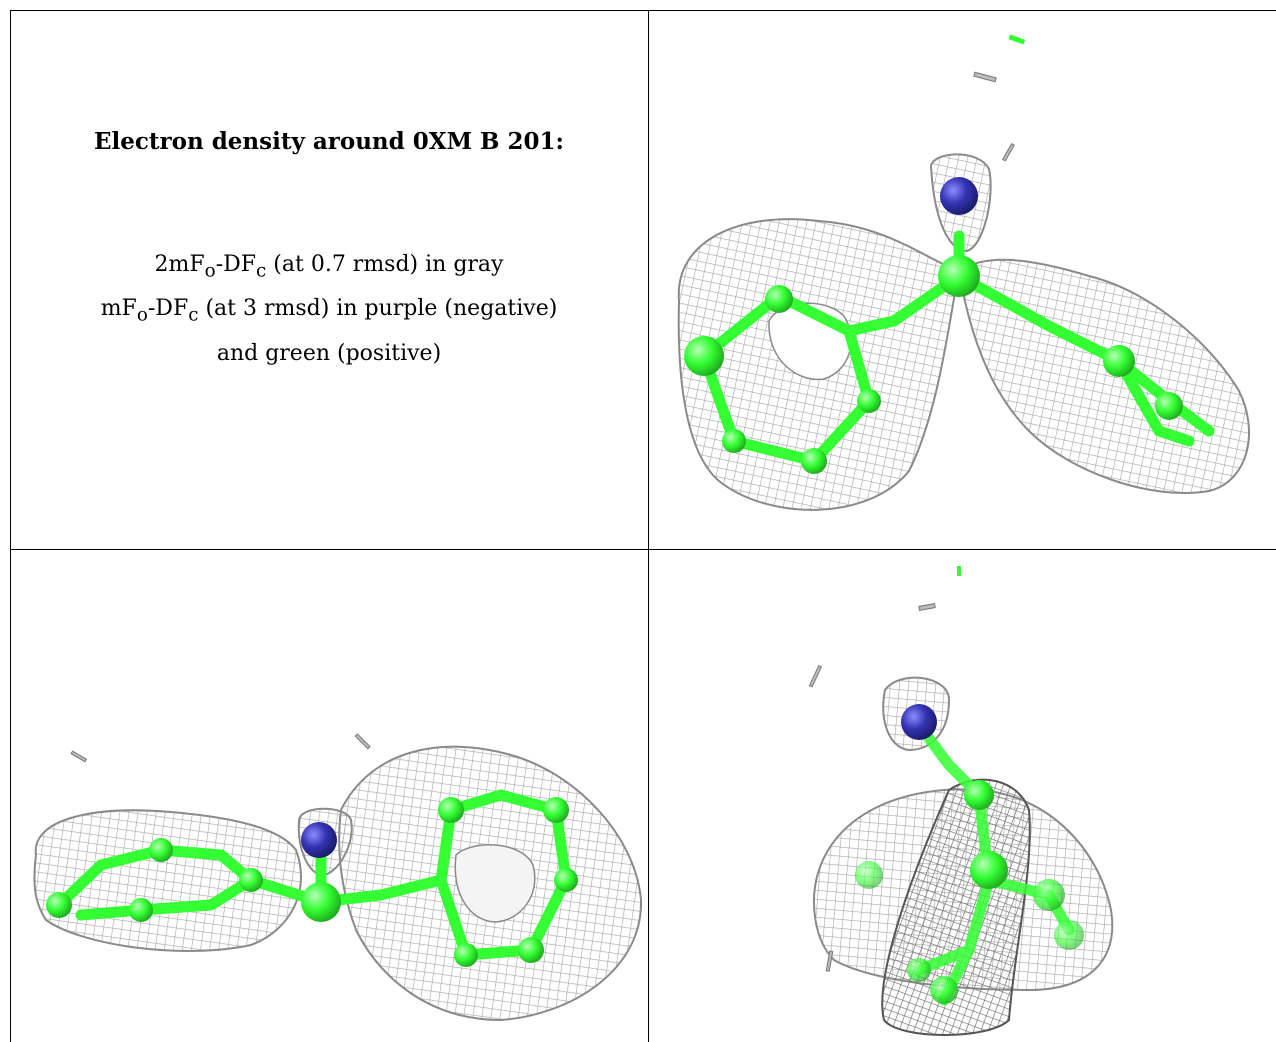 This screenshot has width=1276, height=1042. I want to click on table-border-left, so click(10, 526).